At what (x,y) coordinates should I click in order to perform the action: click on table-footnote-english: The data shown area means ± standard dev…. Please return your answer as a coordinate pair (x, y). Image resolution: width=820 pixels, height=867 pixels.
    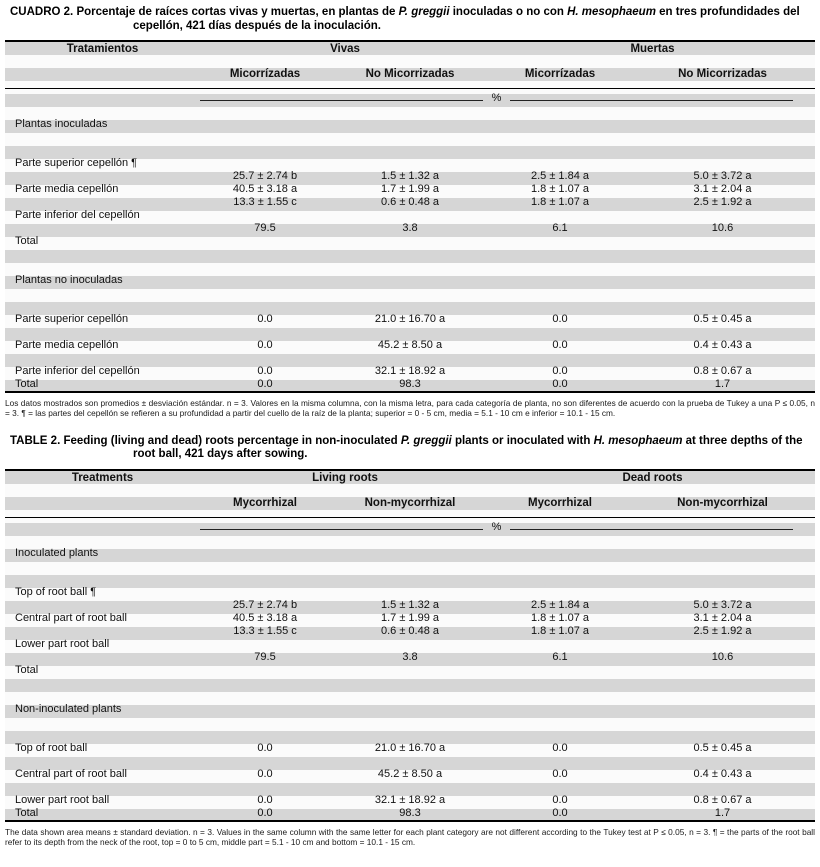
    Looking at the image, I should click on (410, 837).